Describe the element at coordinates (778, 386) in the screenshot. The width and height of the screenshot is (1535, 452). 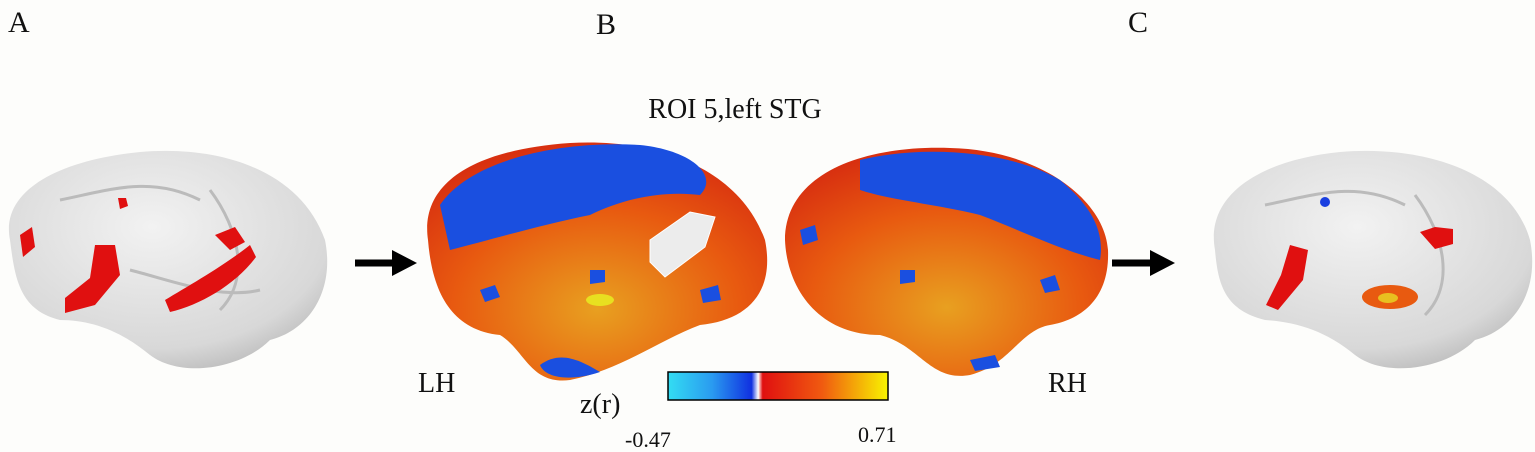
I see `colorbar` at that location.